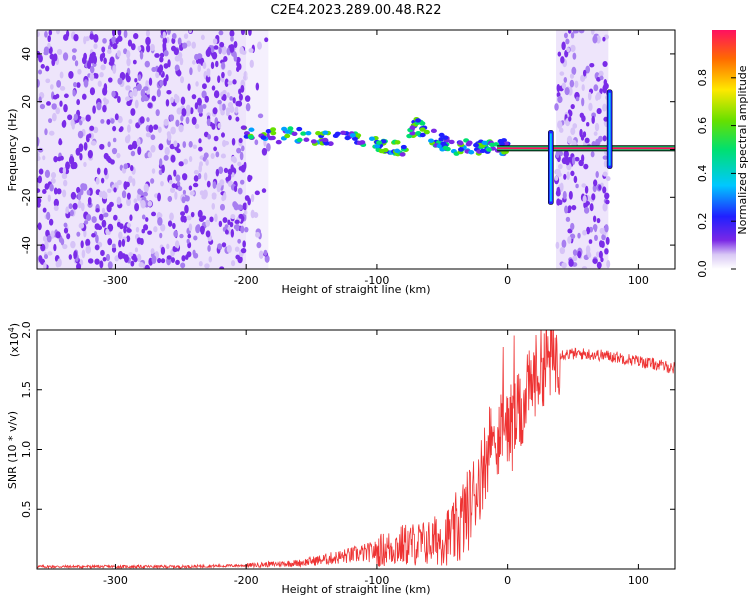  I want to click on carrier-line, so click(586, 148).